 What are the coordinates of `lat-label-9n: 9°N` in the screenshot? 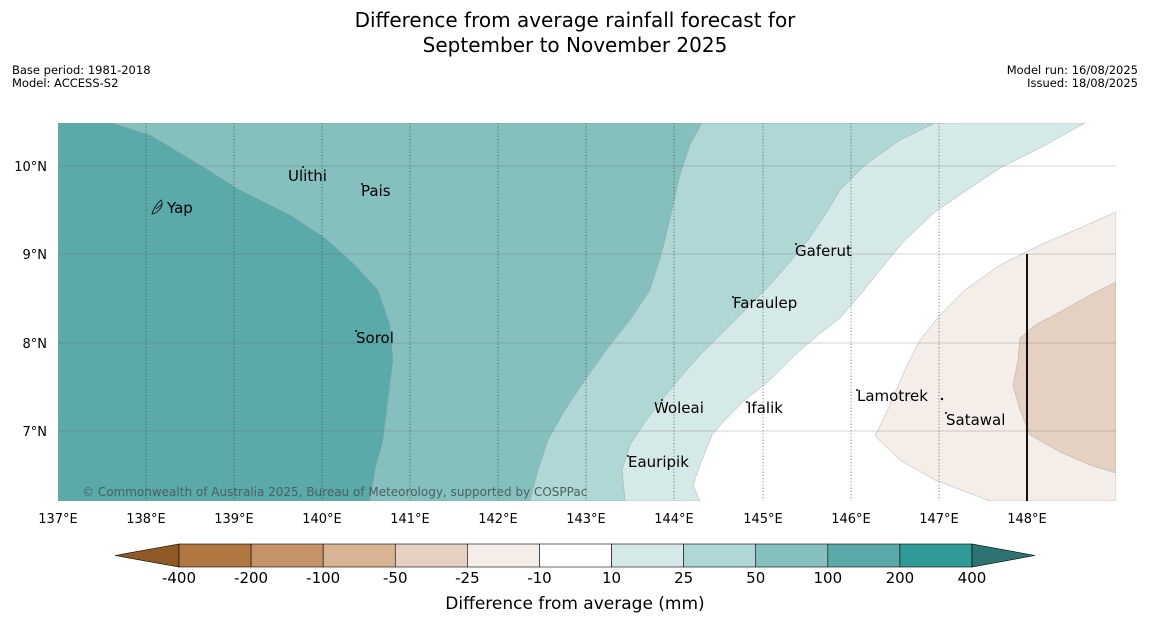 It's located at (35, 255).